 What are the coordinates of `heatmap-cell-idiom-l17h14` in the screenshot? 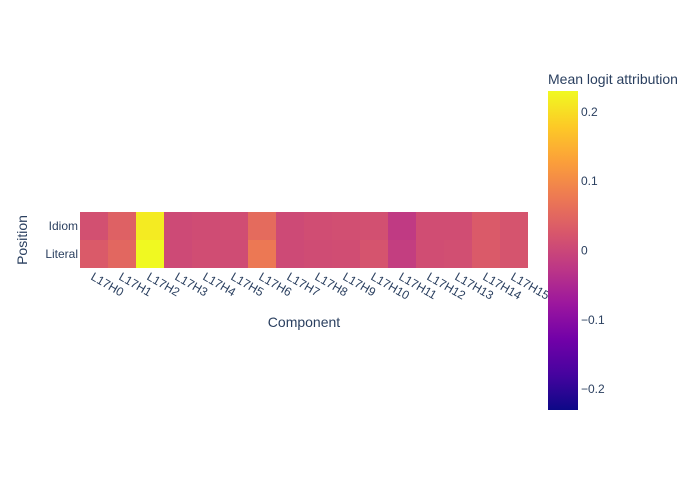 It's located at (486, 226).